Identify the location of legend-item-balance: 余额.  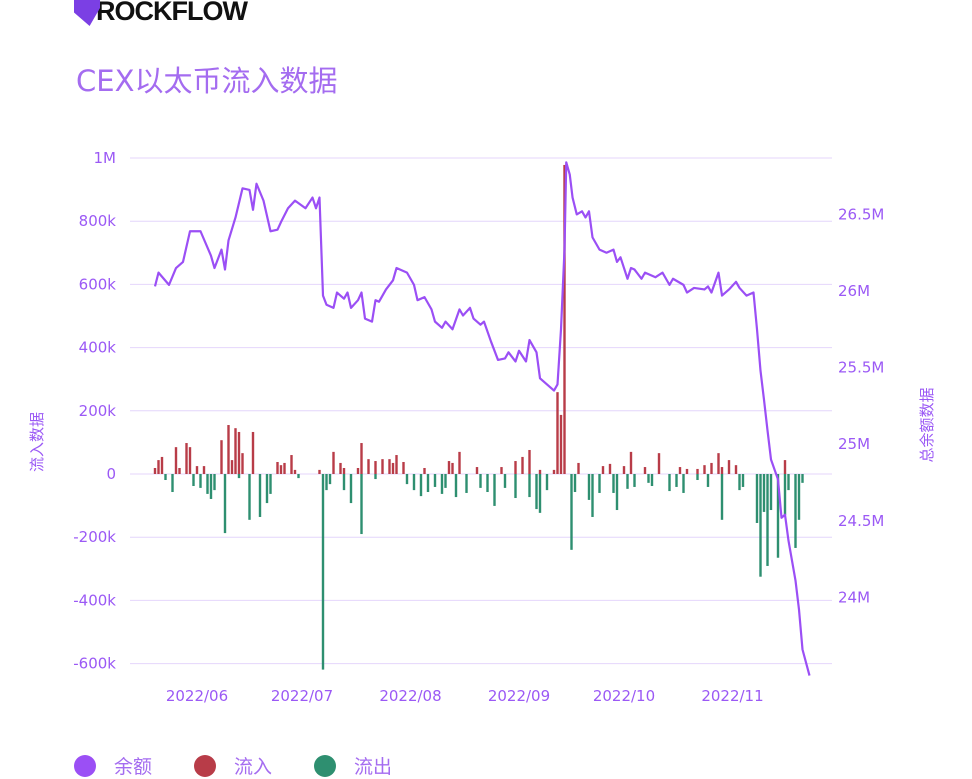
(113, 765).